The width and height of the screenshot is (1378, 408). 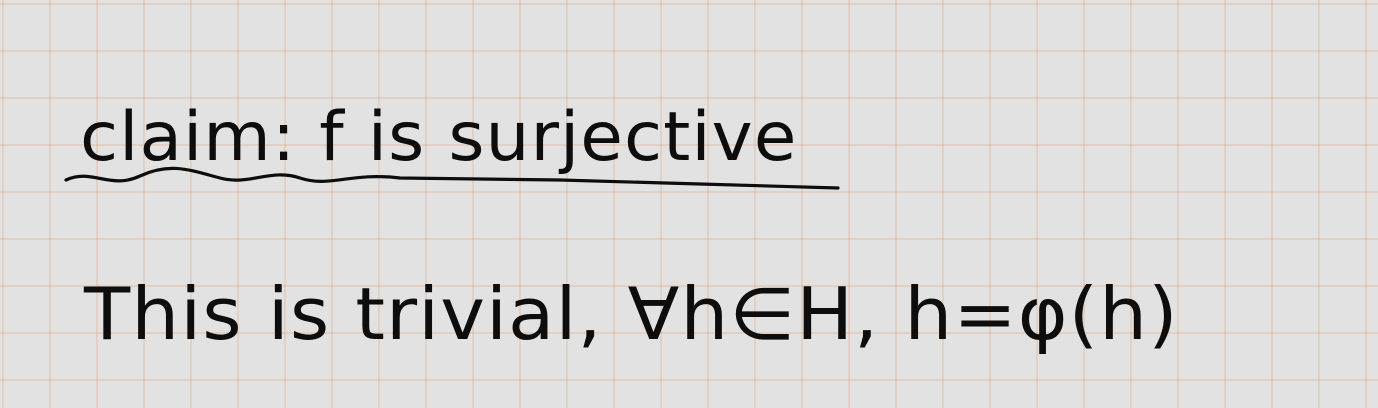 What do you see at coordinates (439, 137) in the screenshot?
I see `handwritten-claim-line: claim: f is surjective` at bounding box center [439, 137].